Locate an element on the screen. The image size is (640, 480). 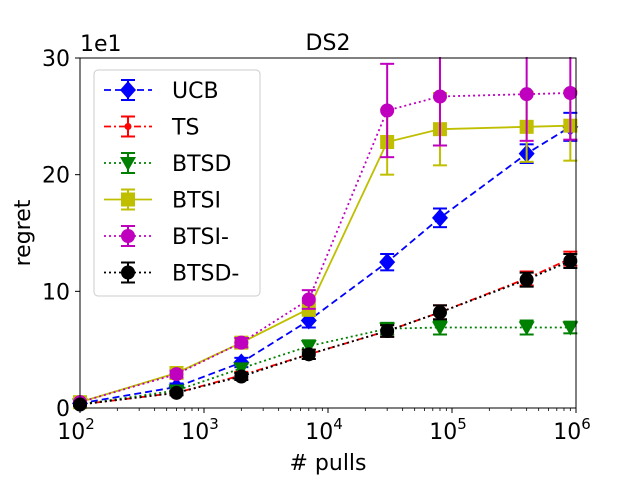
x-tick-exponent: 2 is located at coordinates (90, 424).